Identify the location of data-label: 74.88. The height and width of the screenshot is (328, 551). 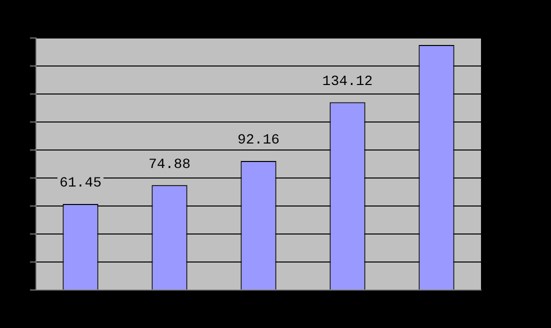
(169, 164).